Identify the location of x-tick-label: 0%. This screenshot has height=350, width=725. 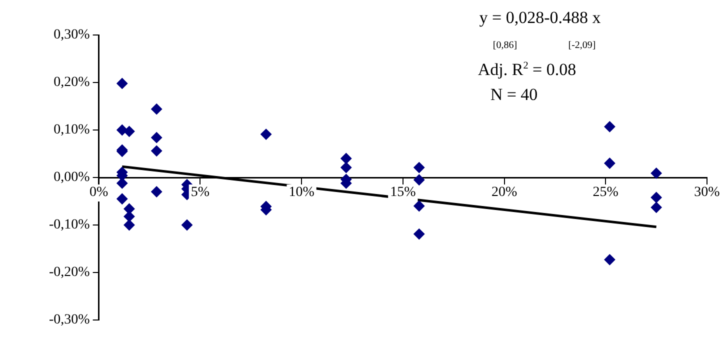
(98, 192).